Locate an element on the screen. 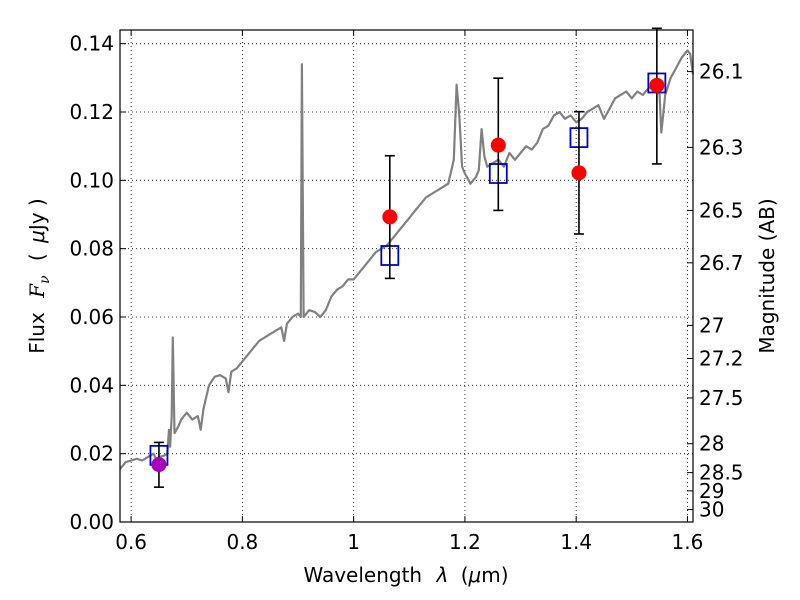  y-tick-label: 0.10 is located at coordinates (91, 180).